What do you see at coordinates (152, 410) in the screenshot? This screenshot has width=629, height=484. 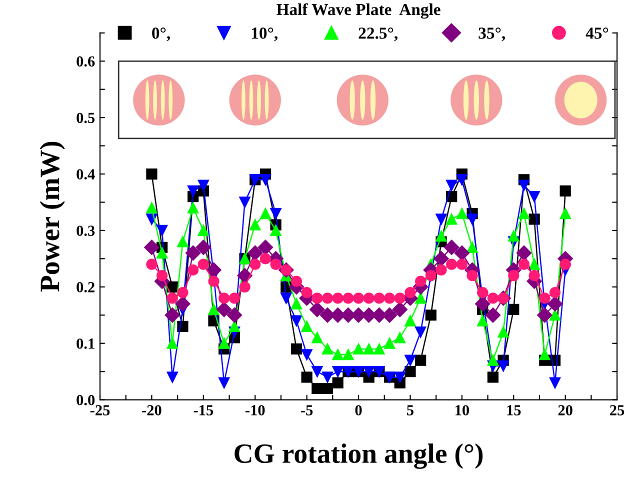 I see `x-tick-label: -20` at bounding box center [152, 410].